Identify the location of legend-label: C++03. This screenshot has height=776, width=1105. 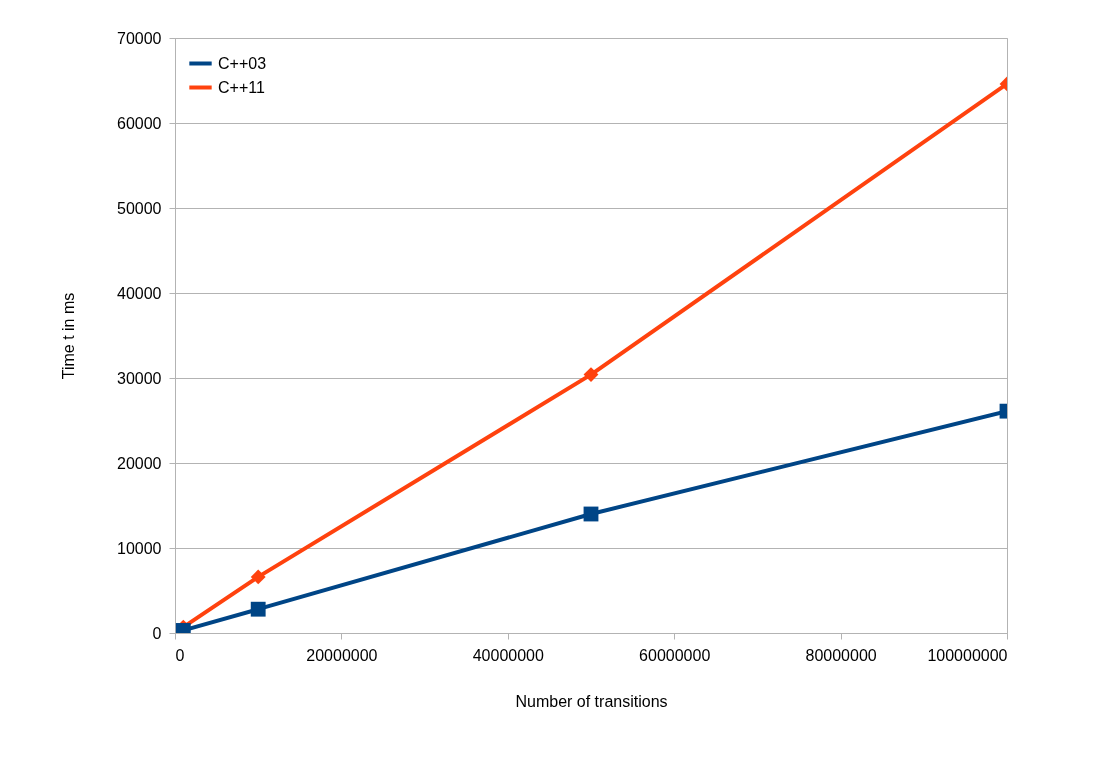
(242, 63).